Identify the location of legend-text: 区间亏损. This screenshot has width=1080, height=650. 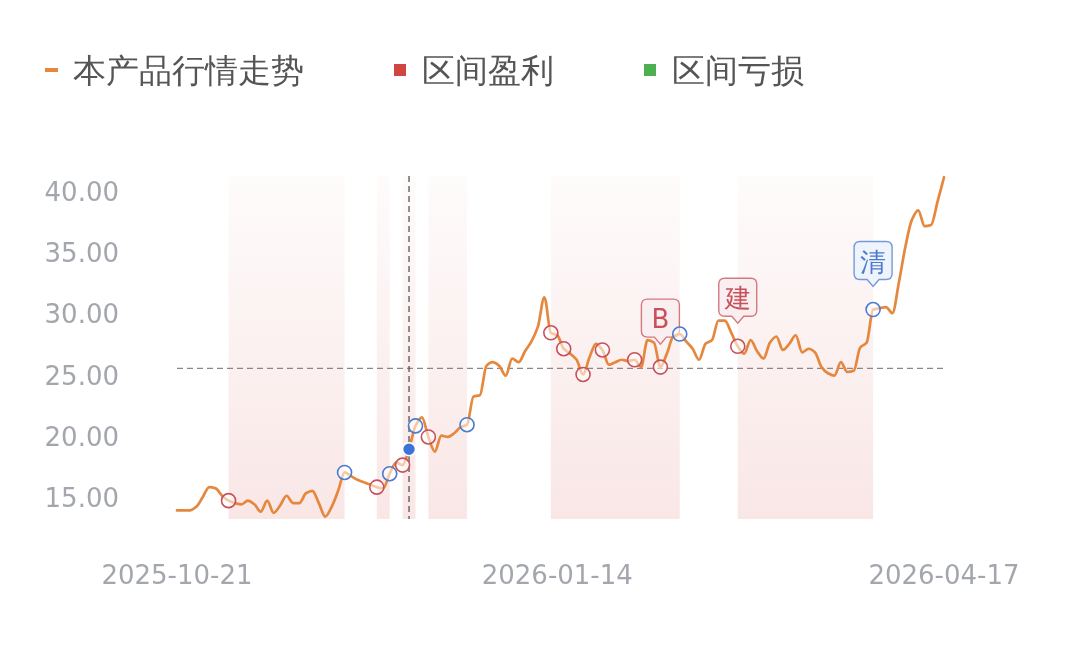
(738, 70).